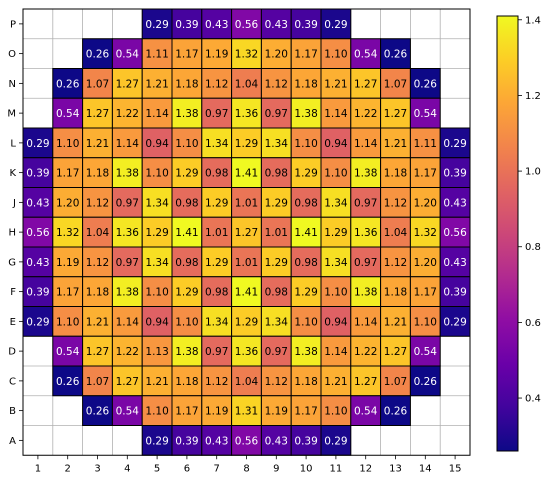  I want to click on cell-value-label: 1.41, so click(246, 174).